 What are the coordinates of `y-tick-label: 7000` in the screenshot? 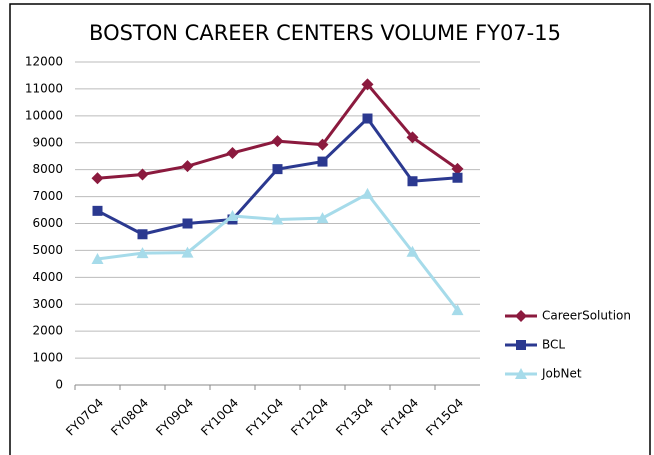 It's located at (47, 196).